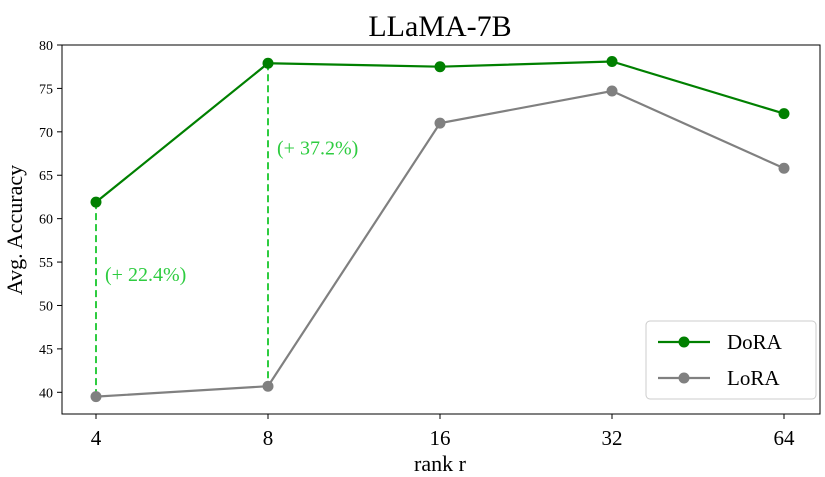 The width and height of the screenshot is (825, 477). I want to click on legend: DoRA LoRA, so click(731, 360).